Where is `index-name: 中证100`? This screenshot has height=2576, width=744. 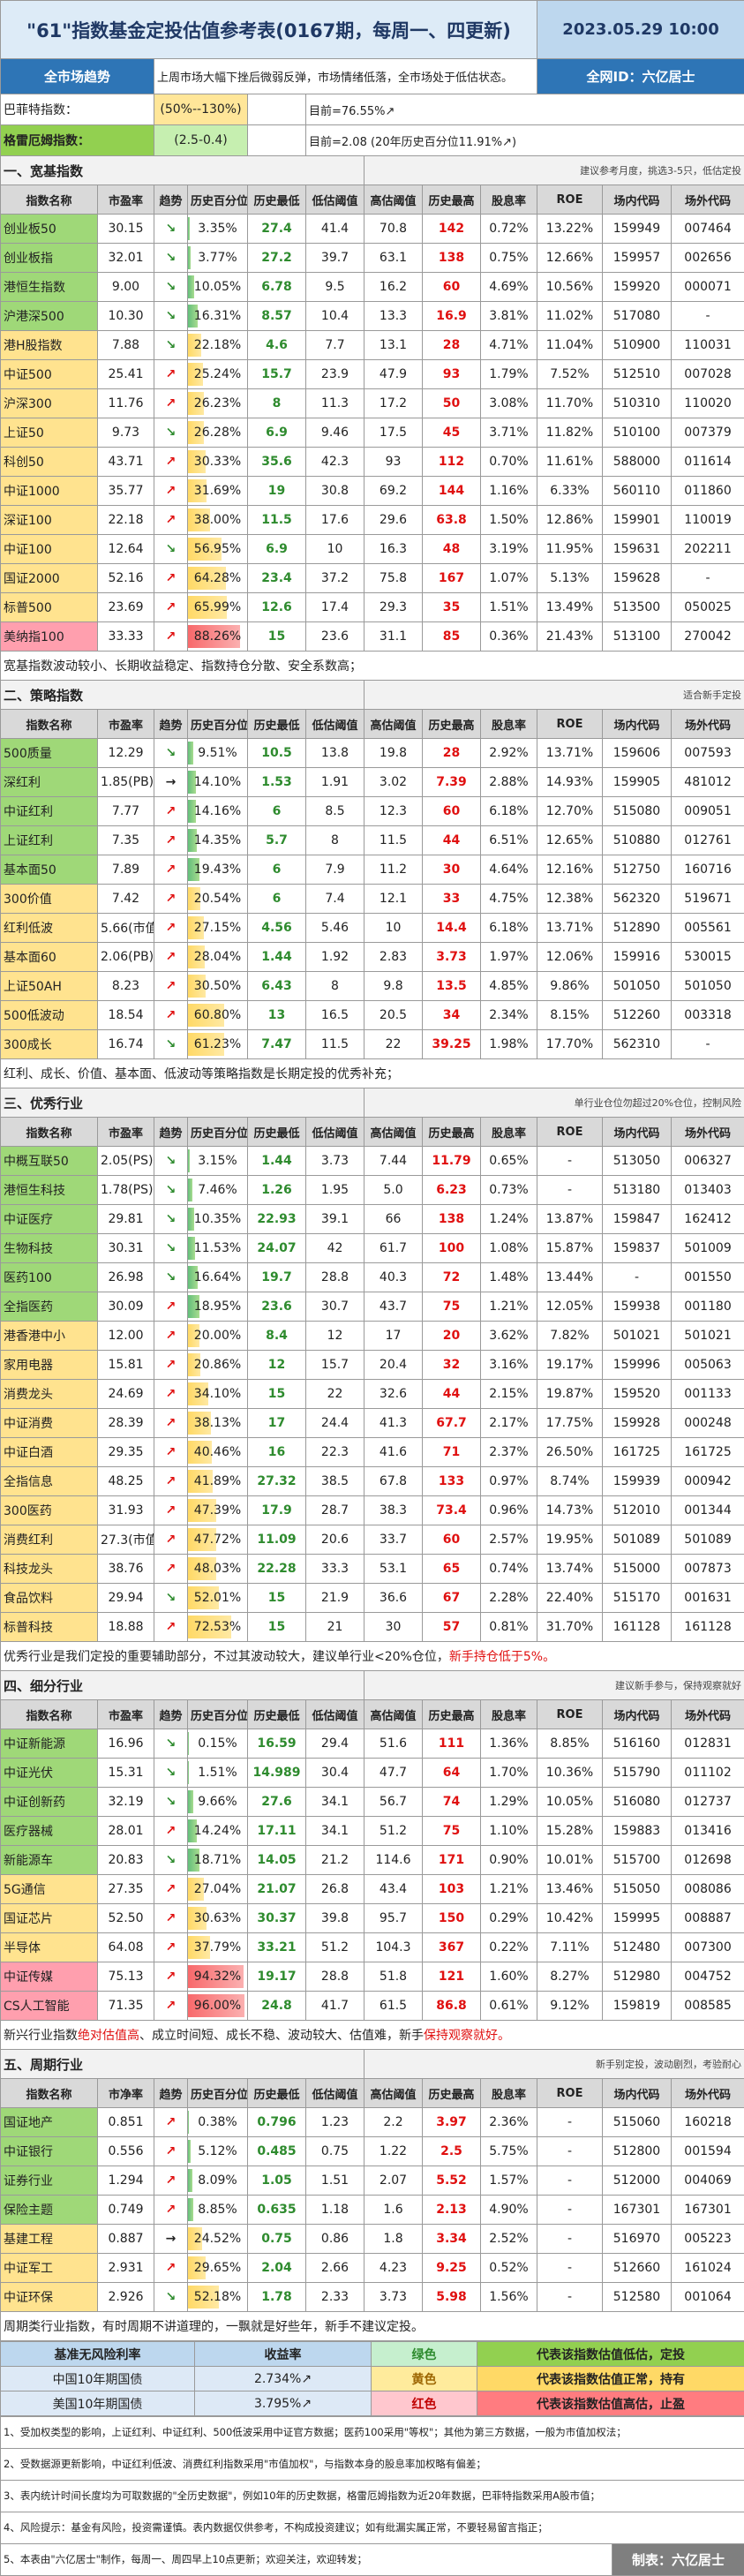 index-name: 中证100 is located at coordinates (49, 549).